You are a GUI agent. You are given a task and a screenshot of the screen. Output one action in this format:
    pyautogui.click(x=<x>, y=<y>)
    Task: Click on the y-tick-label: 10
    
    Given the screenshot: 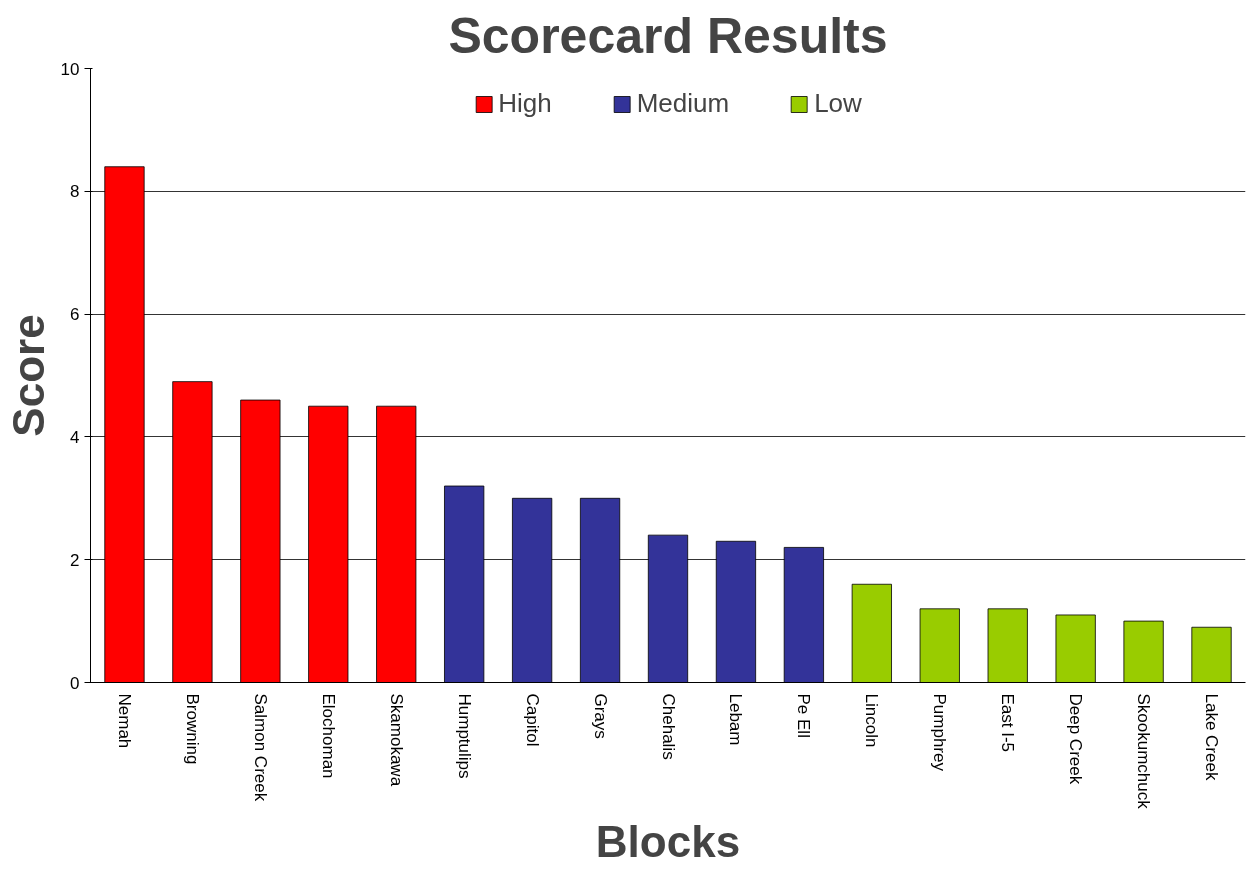 What is the action you would take?
    pyautogui.click(x=70, y=69)
    